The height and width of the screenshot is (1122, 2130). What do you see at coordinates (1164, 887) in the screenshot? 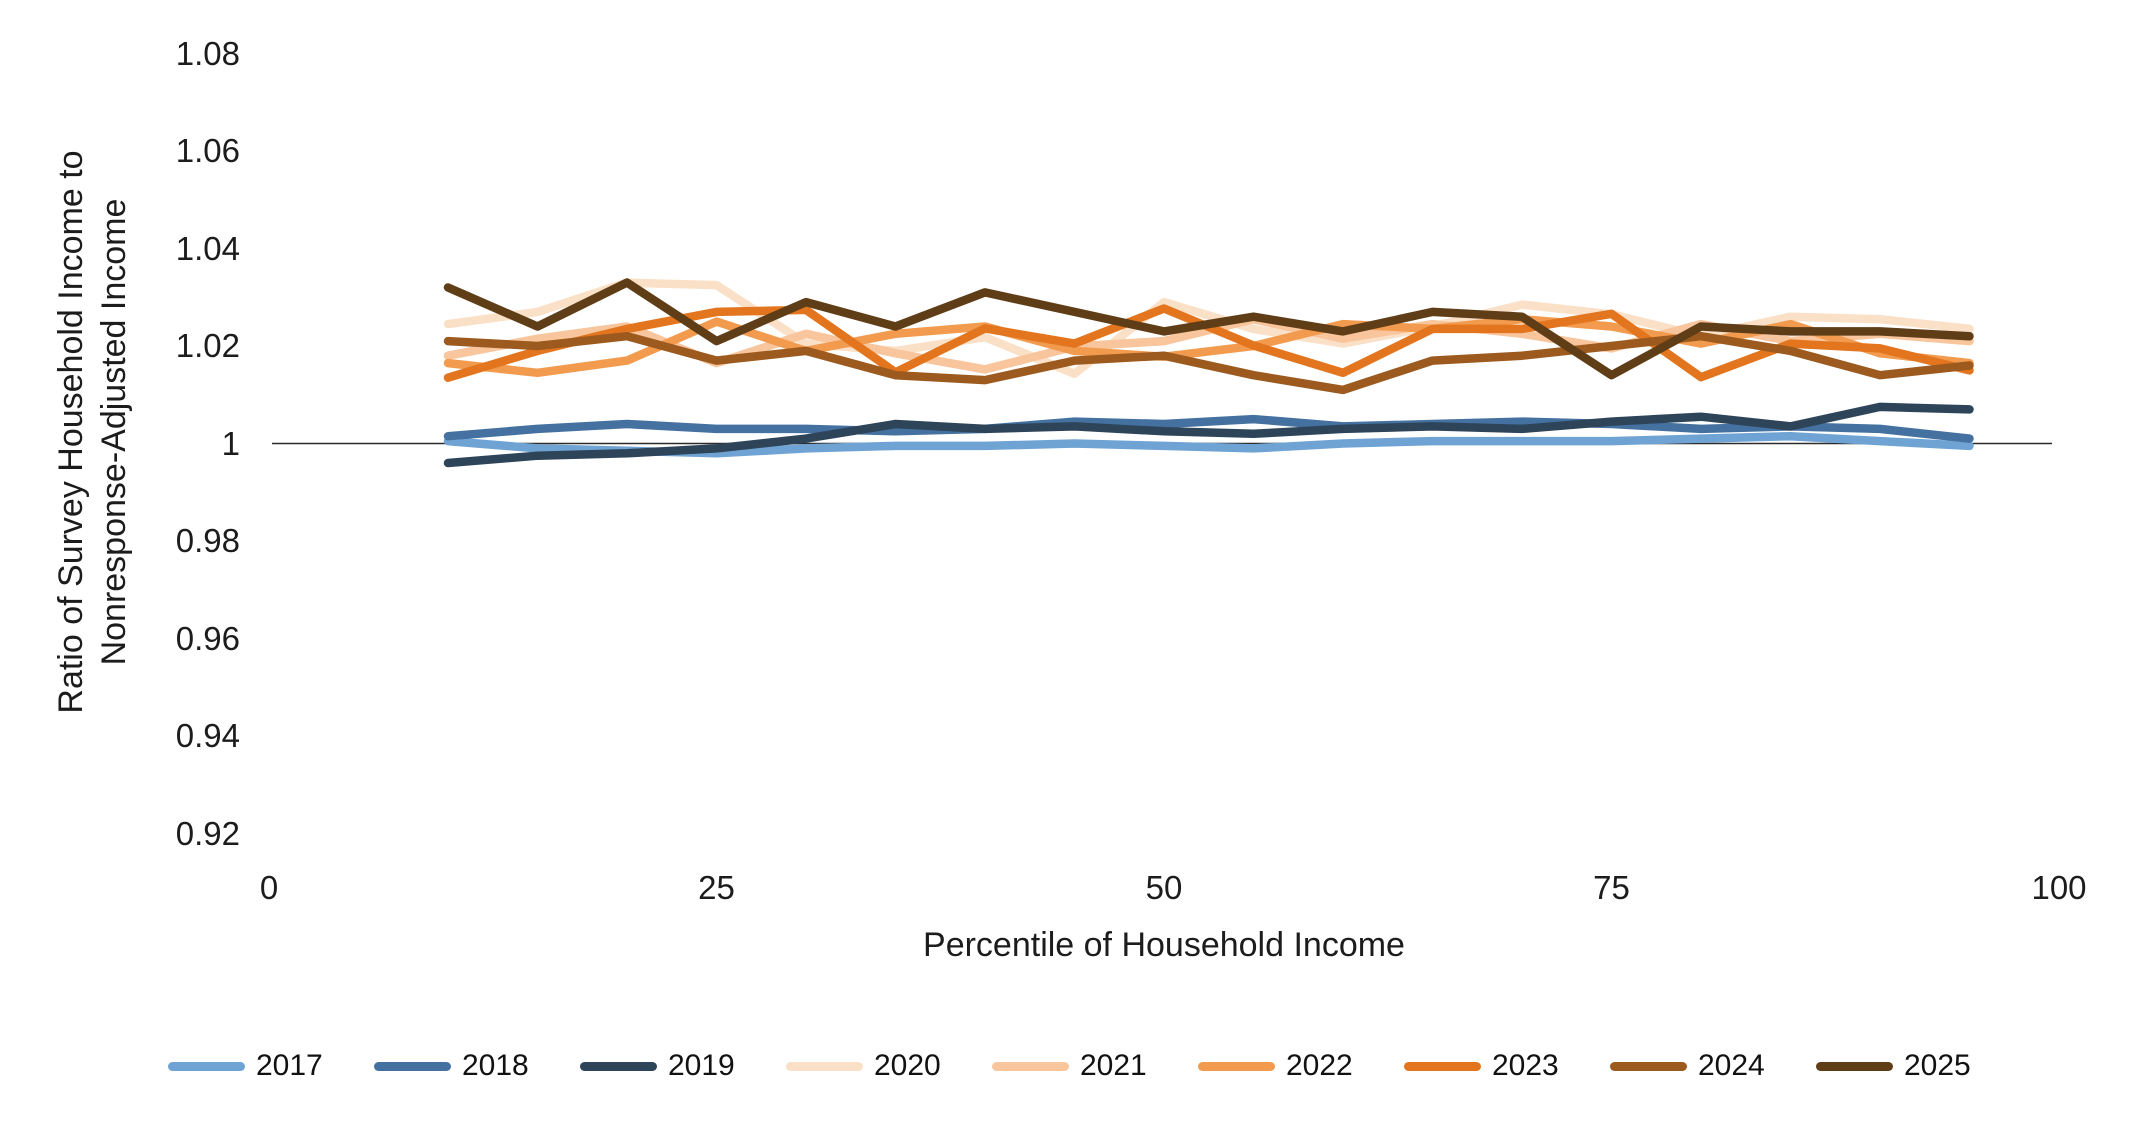
I see `x-tick-50: 50` at bounding box center [1164, 887].